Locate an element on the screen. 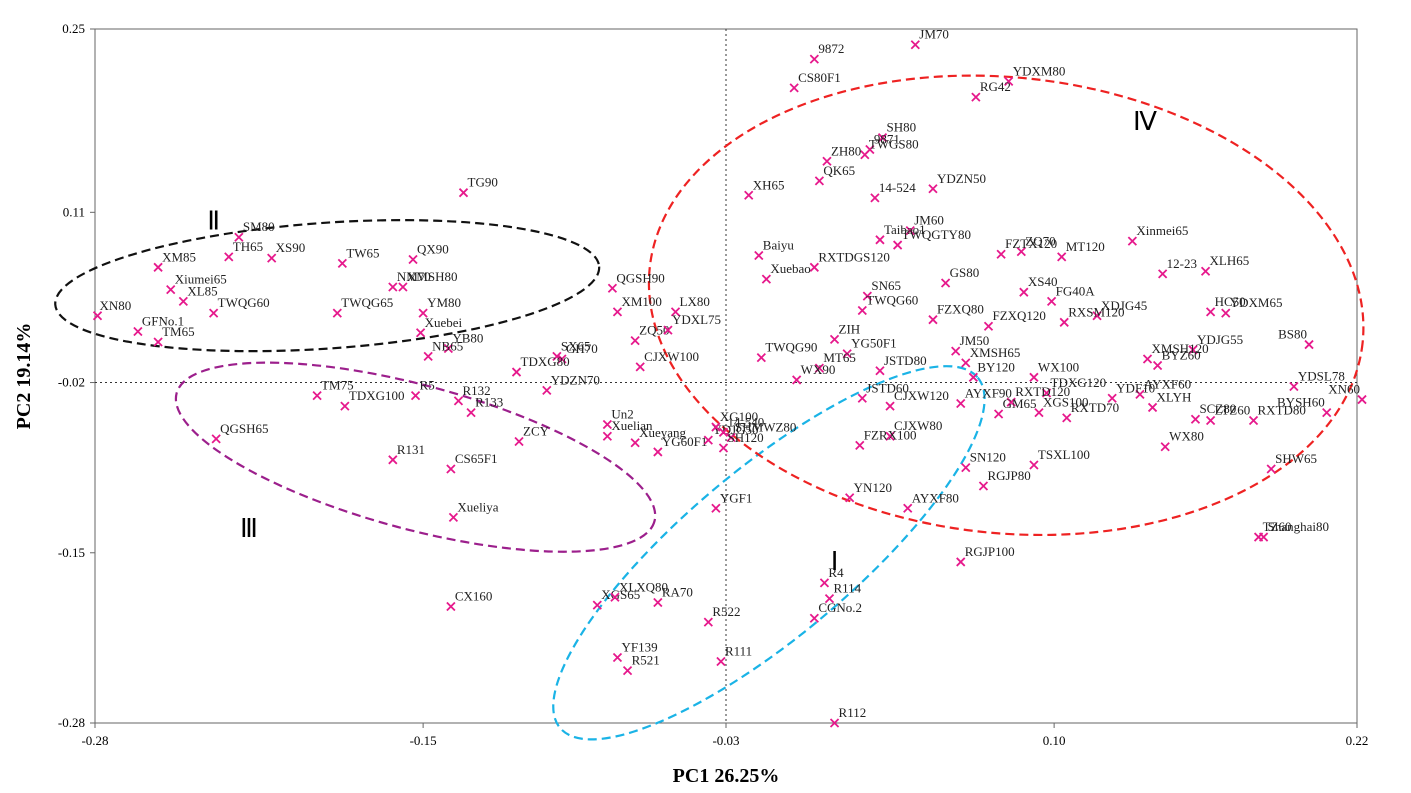 The image size is (1411, 793). data-point: YDZN50 is located at coordinates (957, 182).